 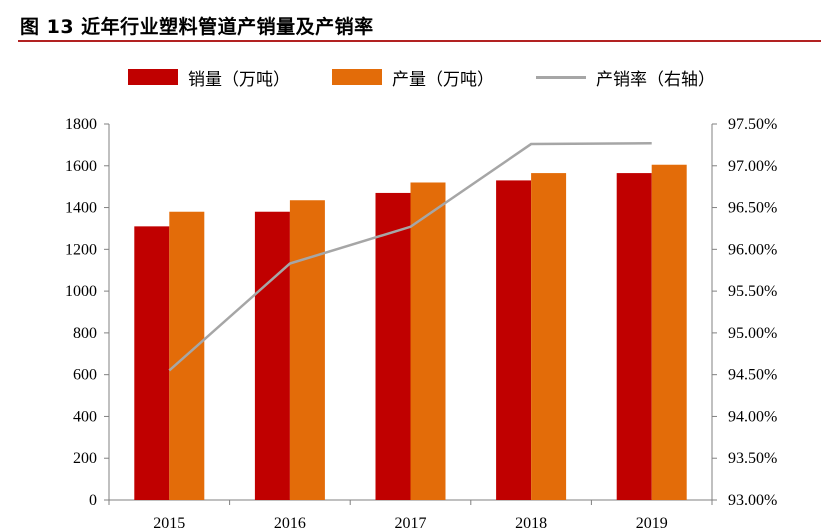 I want to click on y-right-tick-label: 95.00%, so click(x=752, y=333).